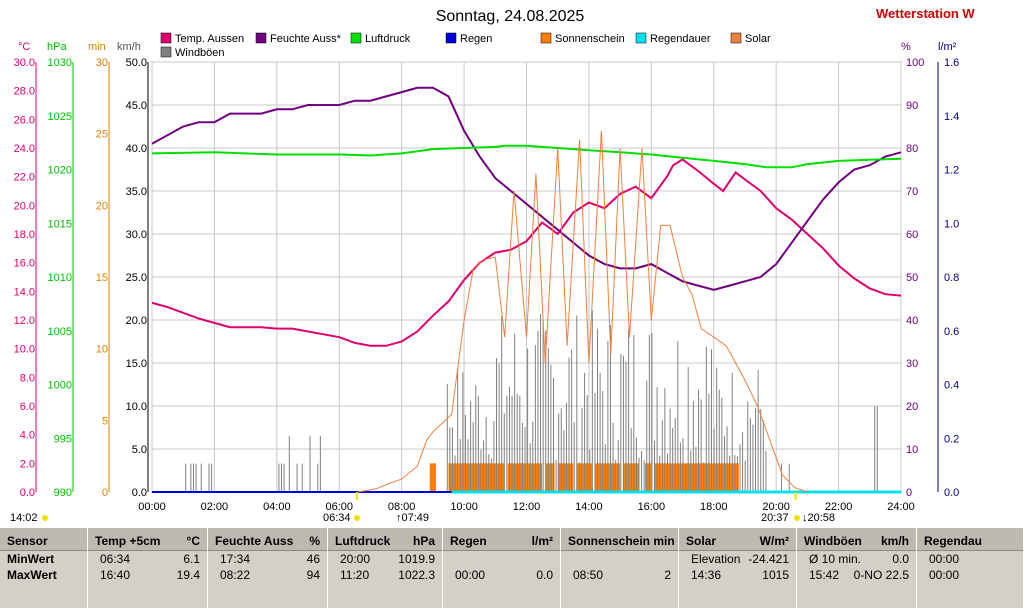  I want to click on legend-label: Sonnenschein, so click(590, 39).